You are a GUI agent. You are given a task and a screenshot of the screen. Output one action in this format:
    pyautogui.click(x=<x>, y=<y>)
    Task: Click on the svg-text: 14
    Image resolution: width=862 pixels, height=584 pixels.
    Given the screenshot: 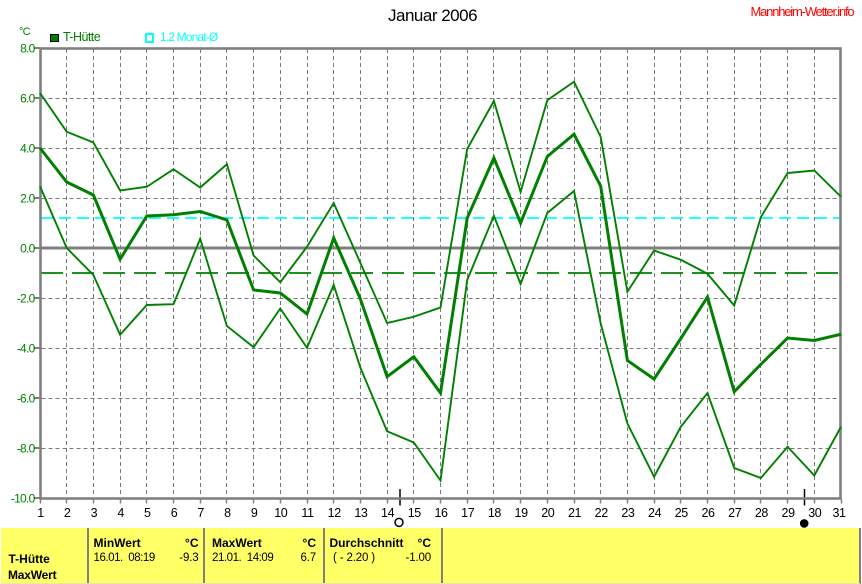 What is the action you would take?
    pyautogui.click(x=388, y=513)
    